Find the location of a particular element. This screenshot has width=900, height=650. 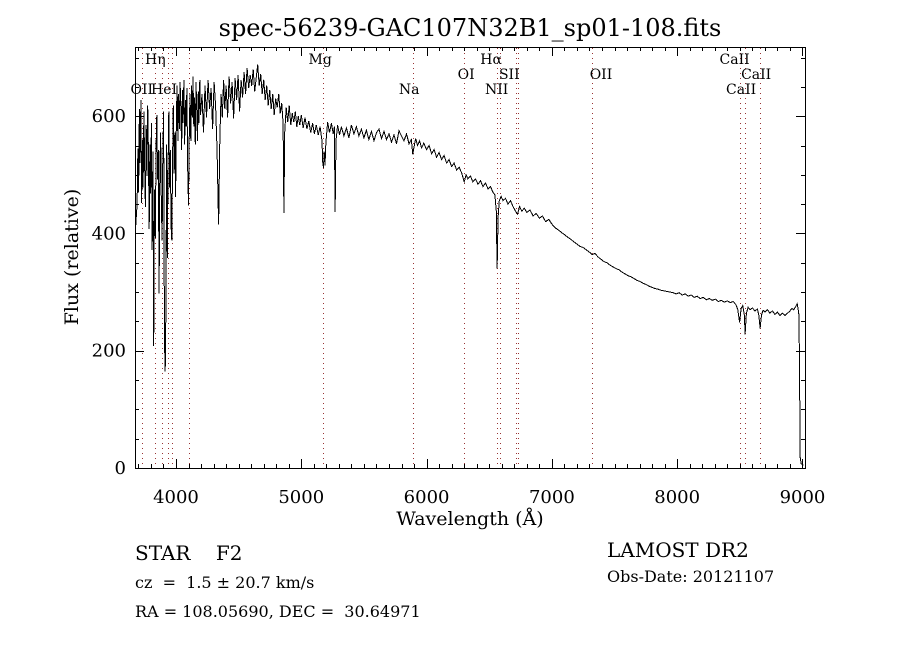

y-tick-label: 200 is located at coordinates (109, 351).